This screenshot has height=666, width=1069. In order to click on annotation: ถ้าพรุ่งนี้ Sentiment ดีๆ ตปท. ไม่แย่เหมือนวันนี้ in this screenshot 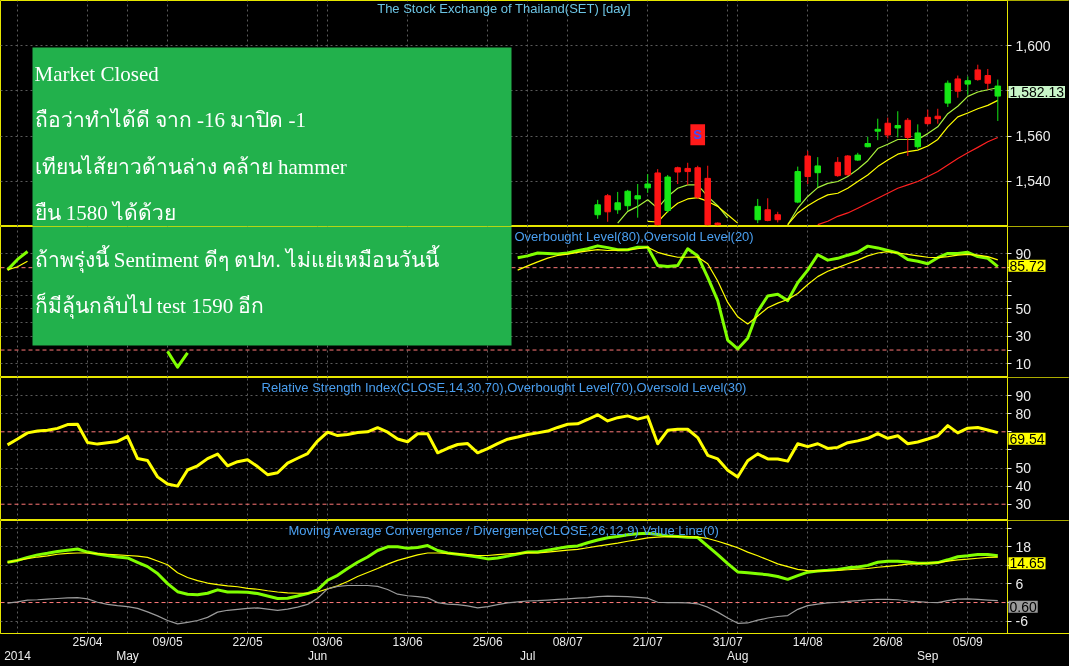, I will do `click(237, 258)`.